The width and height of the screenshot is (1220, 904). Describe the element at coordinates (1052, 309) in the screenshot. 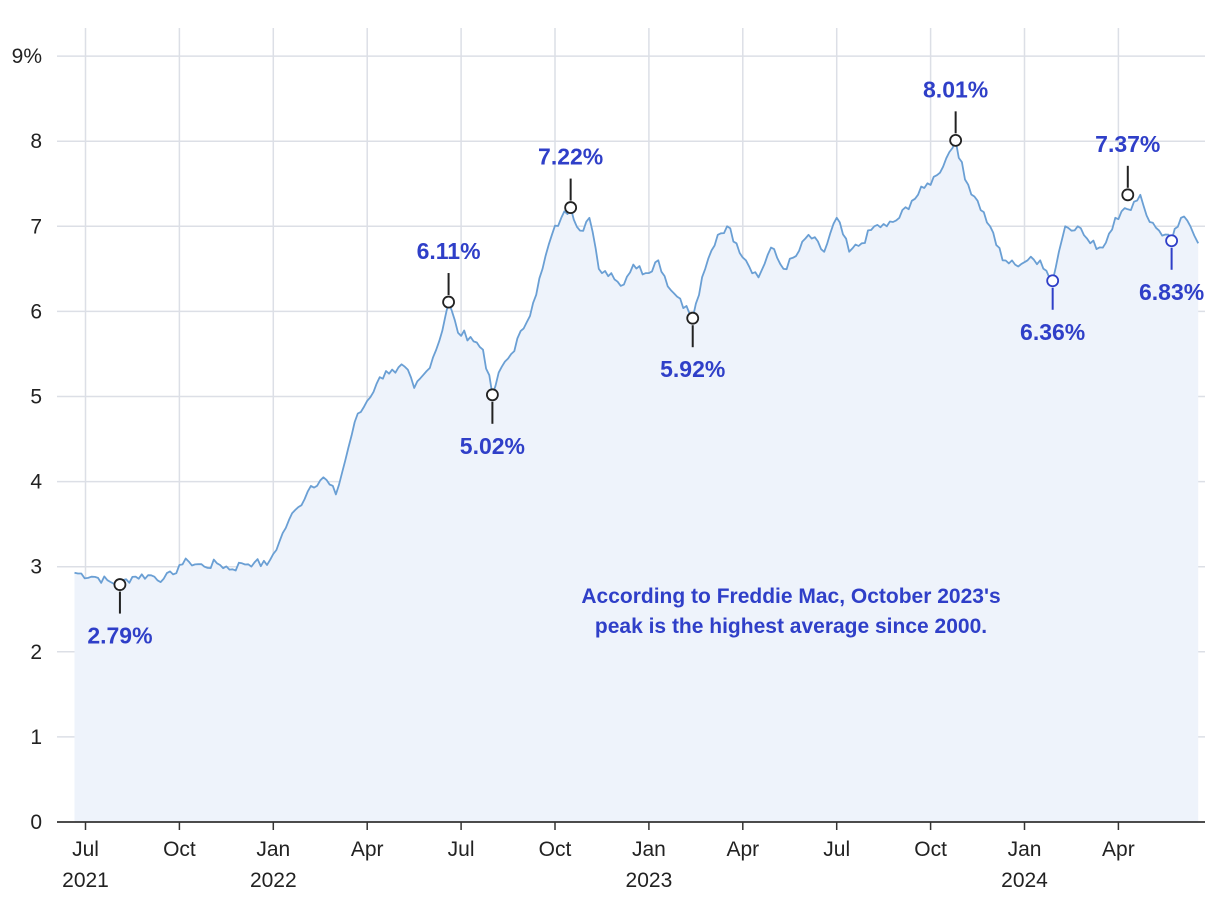

I see `annotation: 6.36%` at that location.